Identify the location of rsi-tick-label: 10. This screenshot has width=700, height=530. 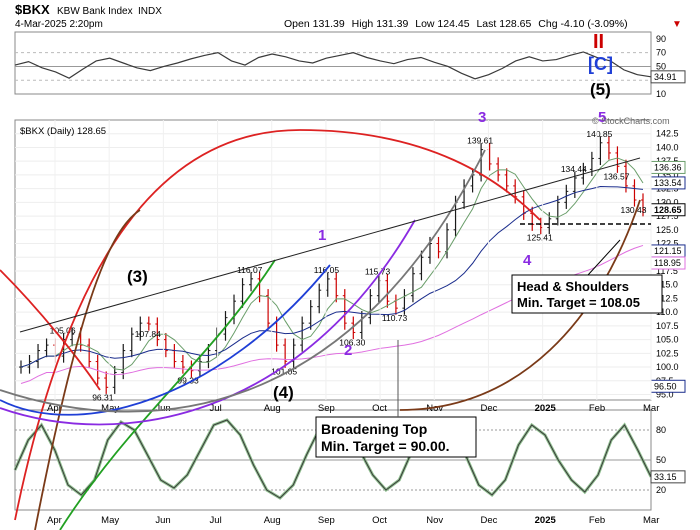
(661, 94).